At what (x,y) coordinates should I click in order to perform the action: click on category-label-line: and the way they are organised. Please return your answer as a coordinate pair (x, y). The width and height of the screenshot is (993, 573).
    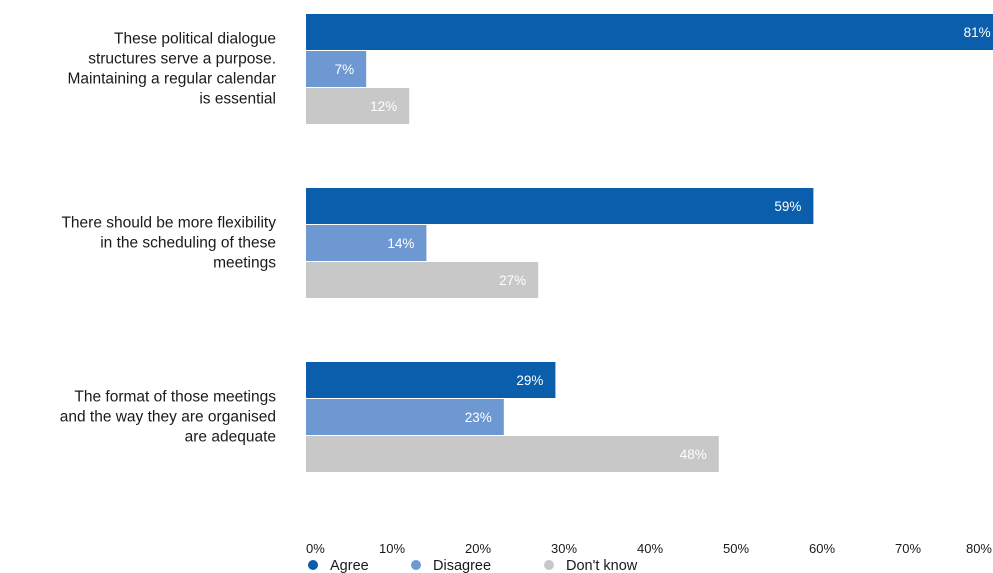
    Looking at the image, I should click on (168, 417).